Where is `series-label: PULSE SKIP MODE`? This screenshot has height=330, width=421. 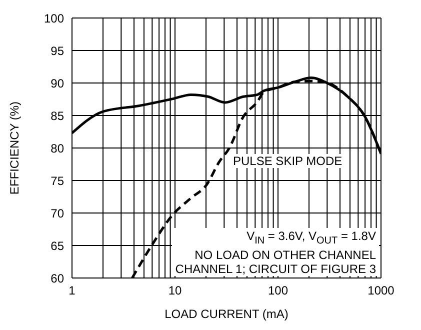
series-label: PULSE SKIP MODE is located at coordinates (288, 161).